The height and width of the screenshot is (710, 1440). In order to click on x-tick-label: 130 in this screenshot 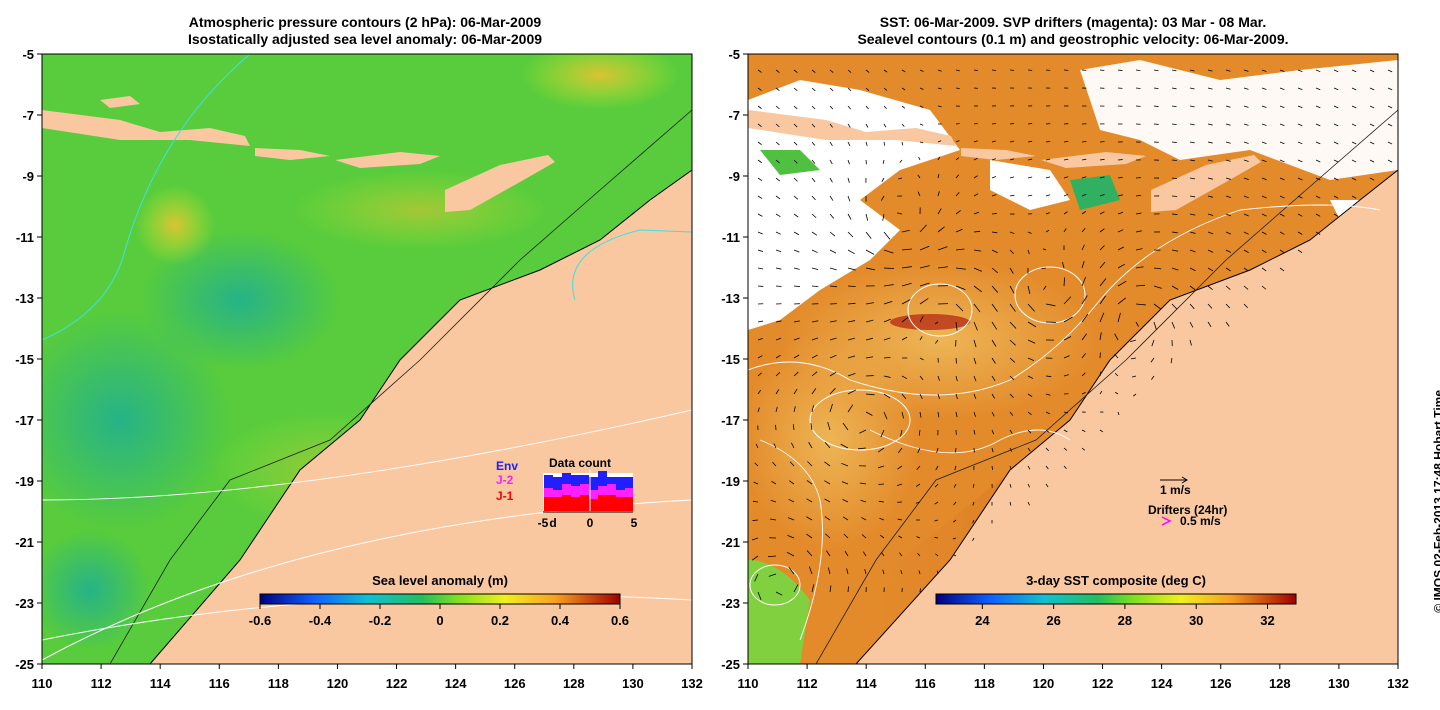, I will do `click(633, 683)`.